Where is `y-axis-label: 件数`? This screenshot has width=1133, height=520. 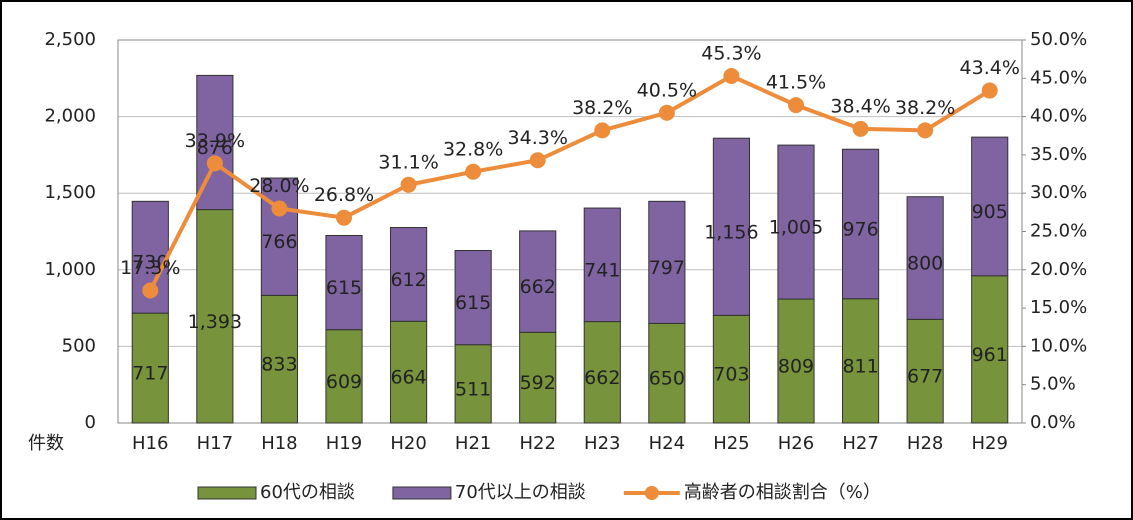 y-axis-label: 件数 is located at coordinates (46, 443).